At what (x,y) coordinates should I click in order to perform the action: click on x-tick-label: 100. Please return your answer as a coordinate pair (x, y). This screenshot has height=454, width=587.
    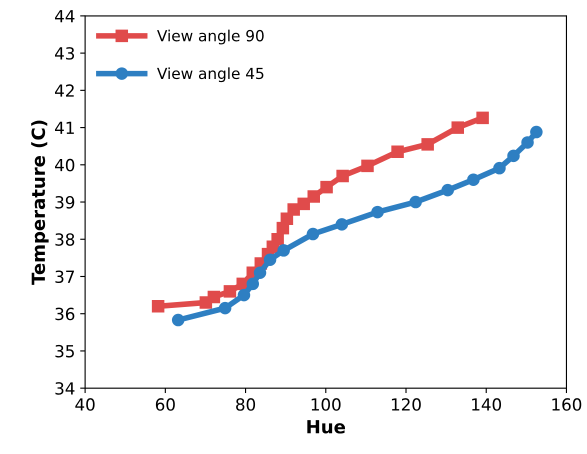
    Looking at the image, I should click on (326, 404).